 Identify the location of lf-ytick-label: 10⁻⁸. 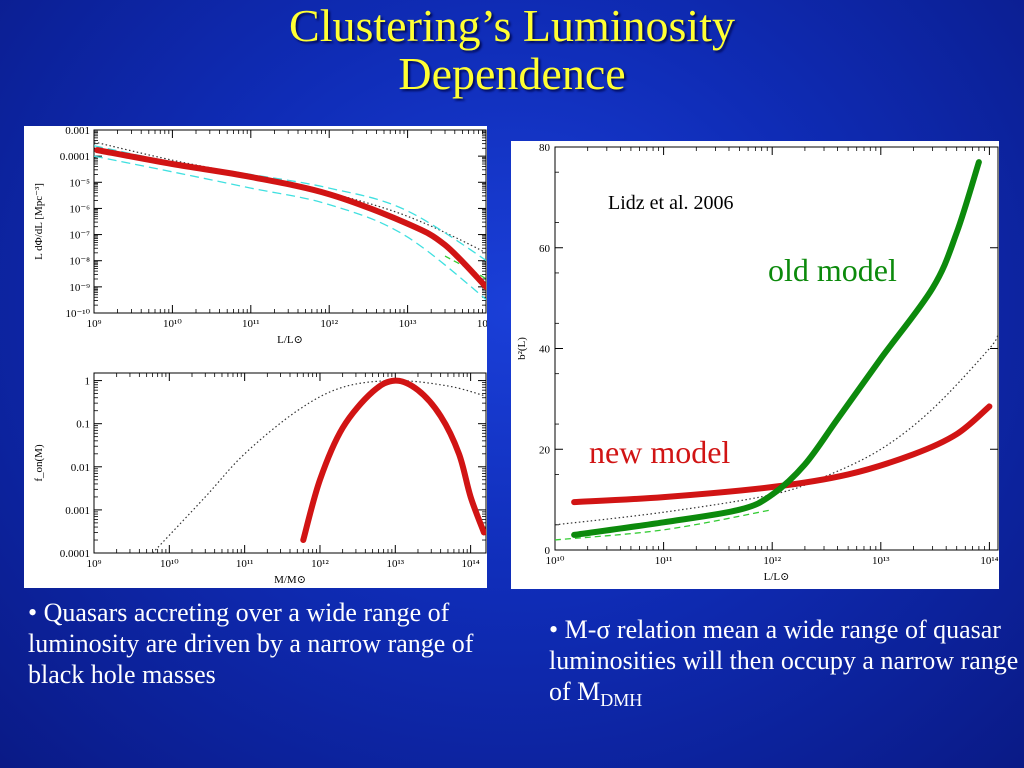
(79, 262).